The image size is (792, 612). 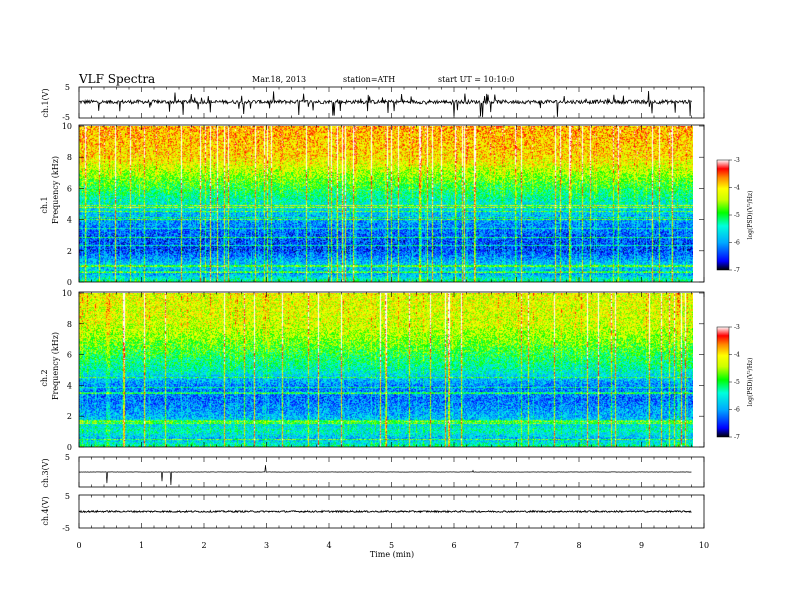 What do you see at coordinates (453, 545) in the screenshot?
I see `time-tick-label: 6` at bounding box center [453, 545].